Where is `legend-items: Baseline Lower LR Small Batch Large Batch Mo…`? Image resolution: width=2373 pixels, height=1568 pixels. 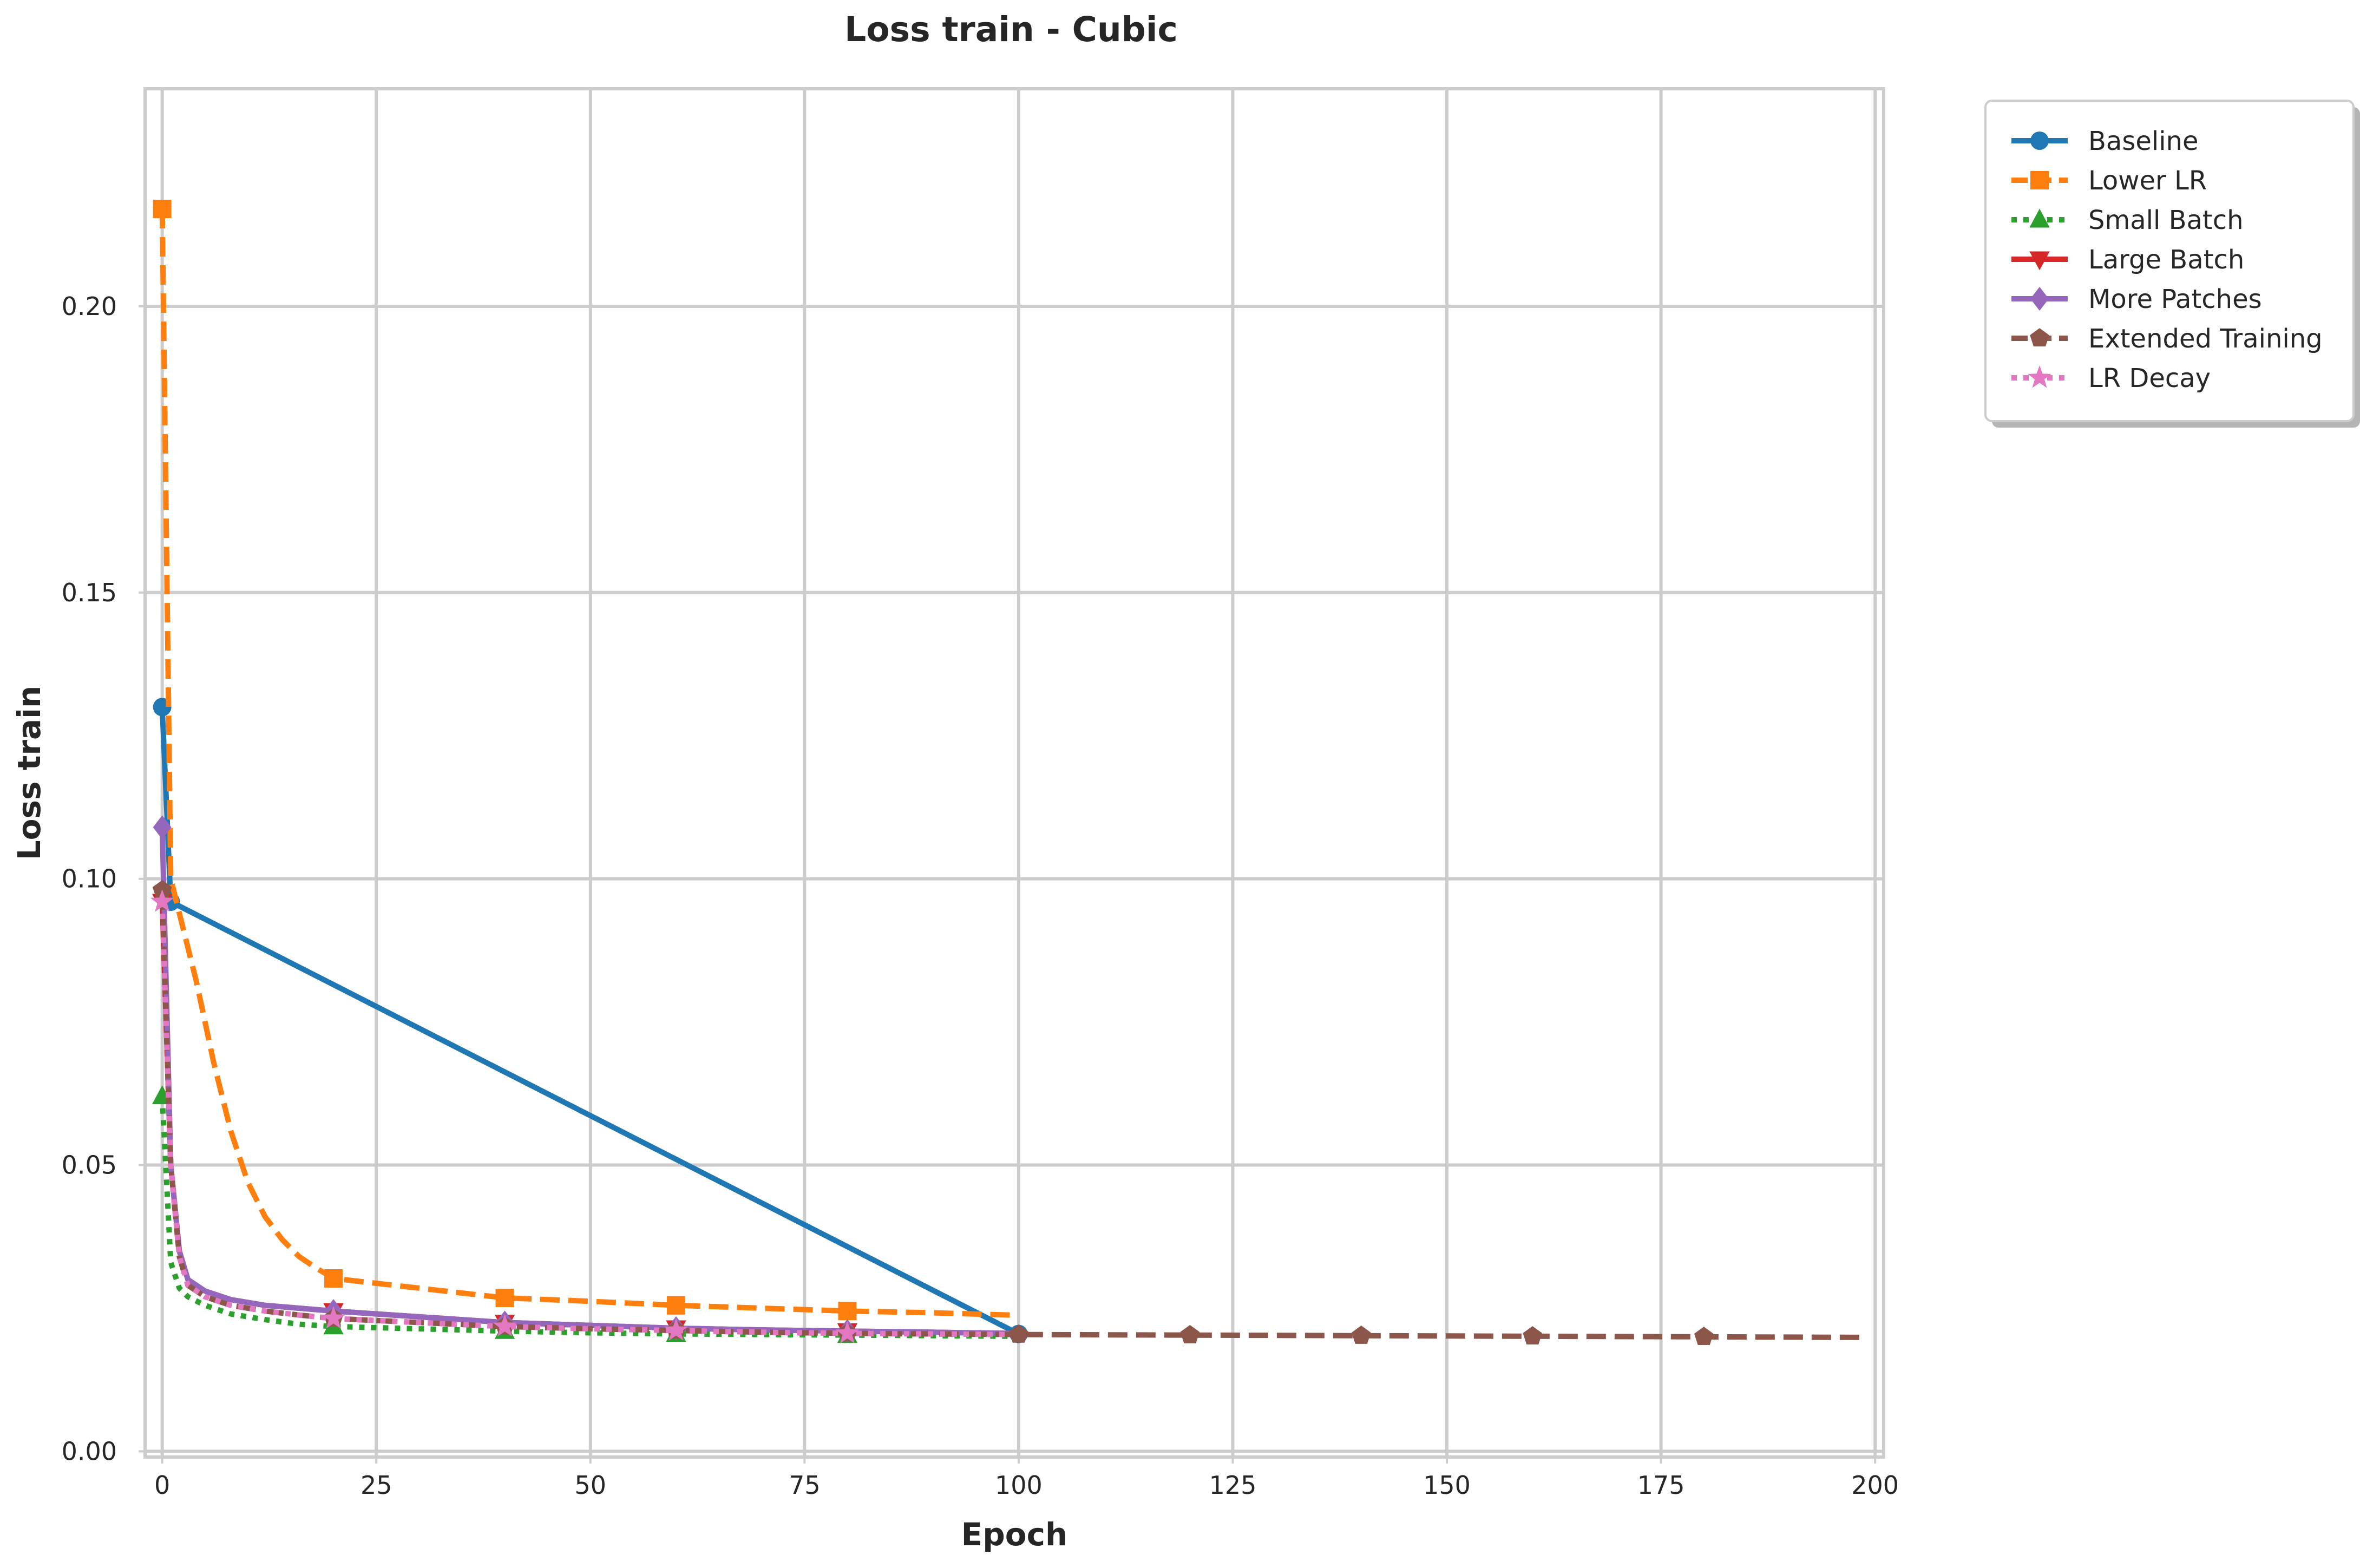 legend-items: Baseline Lower LR Small Batch Large Batch Mo… is located at coordinates (2167, 259).